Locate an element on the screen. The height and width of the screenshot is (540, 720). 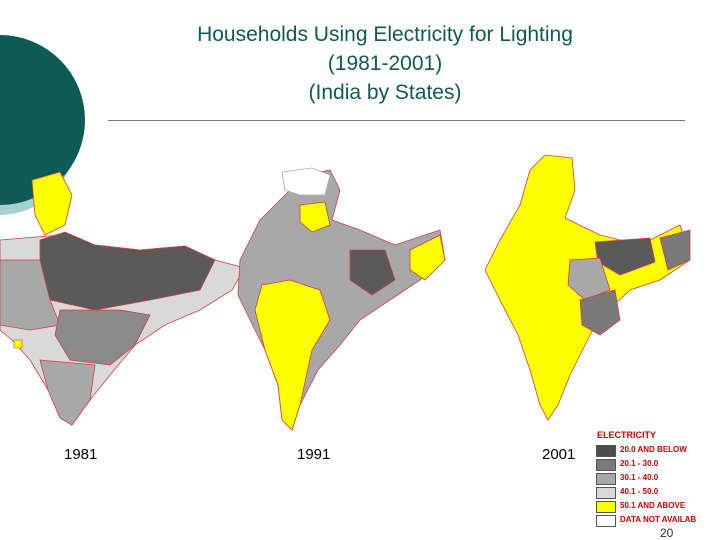
legend-item: 20.1 - 30.0 is located at coordinates (657, 465).